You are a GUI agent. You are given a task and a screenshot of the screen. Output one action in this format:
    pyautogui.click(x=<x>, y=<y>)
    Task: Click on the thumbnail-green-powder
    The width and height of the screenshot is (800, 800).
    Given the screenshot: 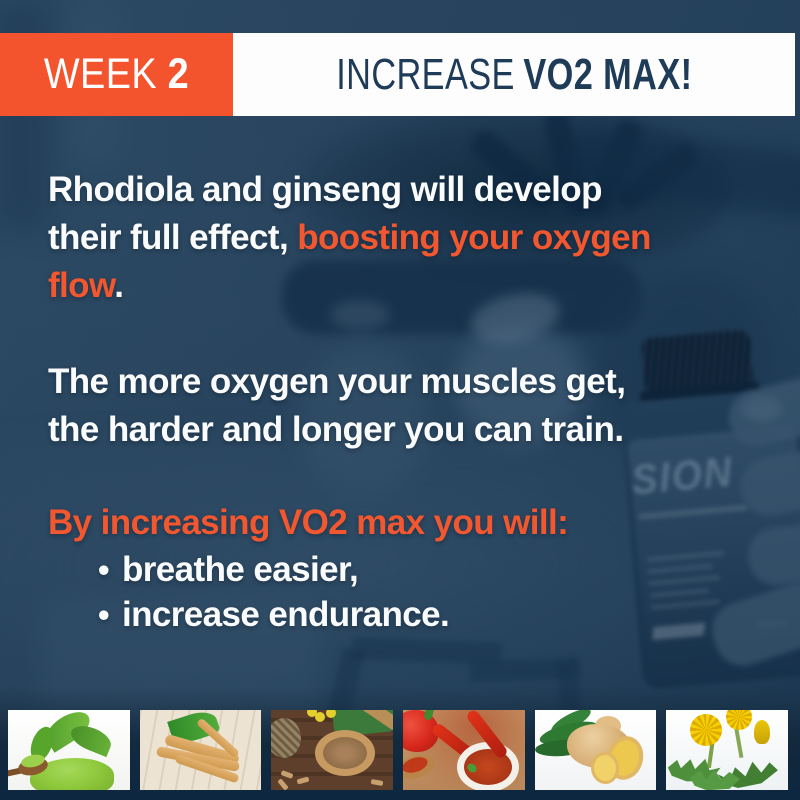 What is the action you would take?
    pyautogui.click(x=69, y=750)
    